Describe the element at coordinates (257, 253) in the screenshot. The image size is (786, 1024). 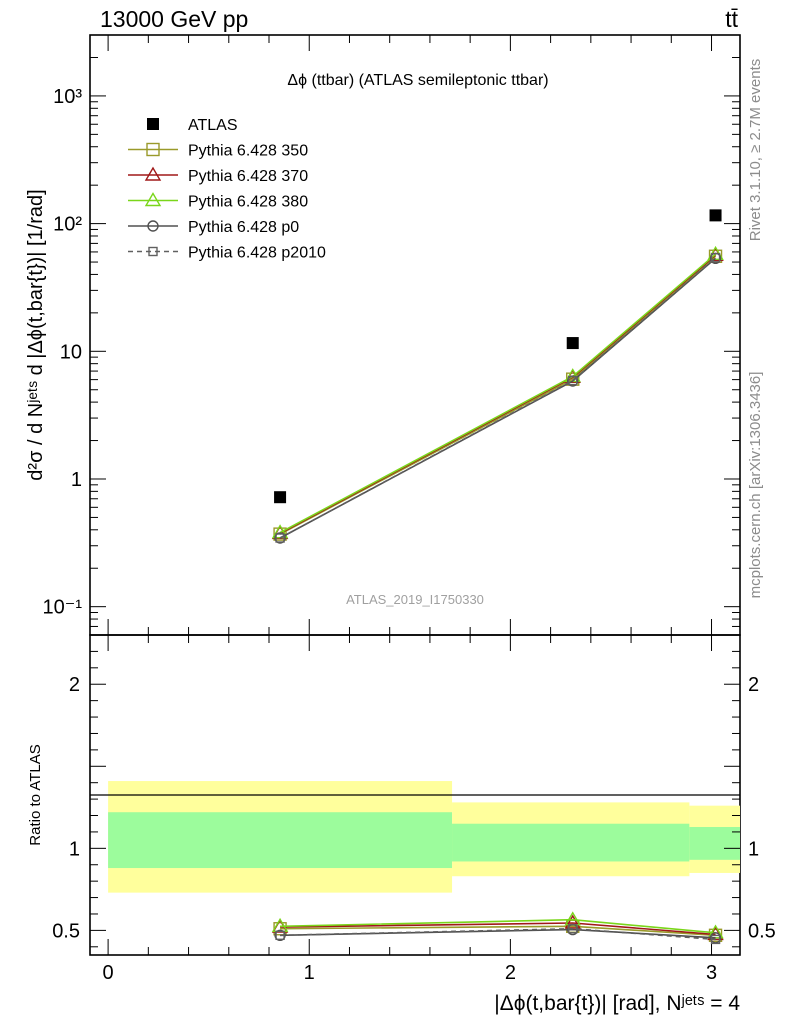
I see `legend-label-4: Pythia 6.428 p2010` at that location.